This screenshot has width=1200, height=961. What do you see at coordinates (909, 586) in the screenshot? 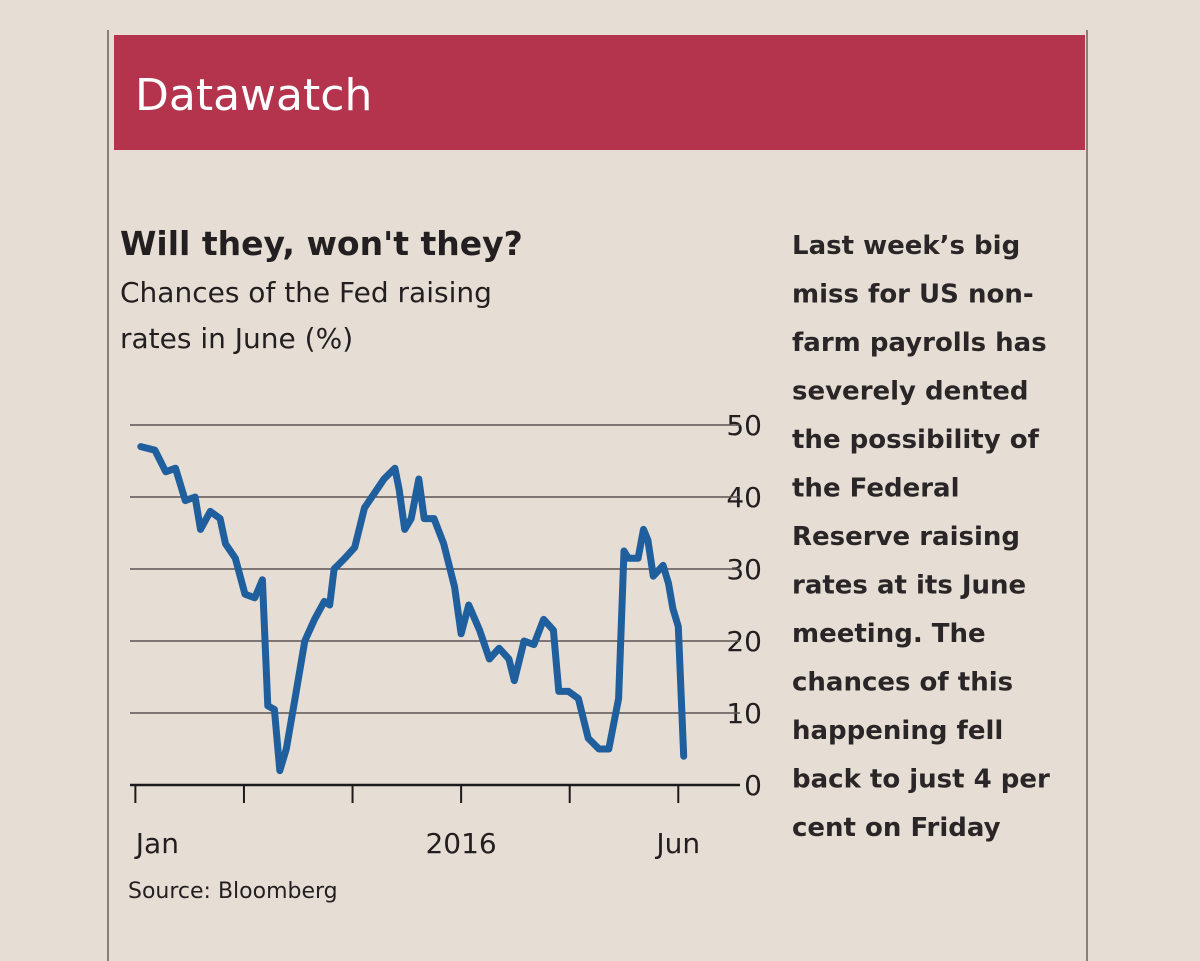
I see `body-line: rates at its June` at bounding box center [909, 586].